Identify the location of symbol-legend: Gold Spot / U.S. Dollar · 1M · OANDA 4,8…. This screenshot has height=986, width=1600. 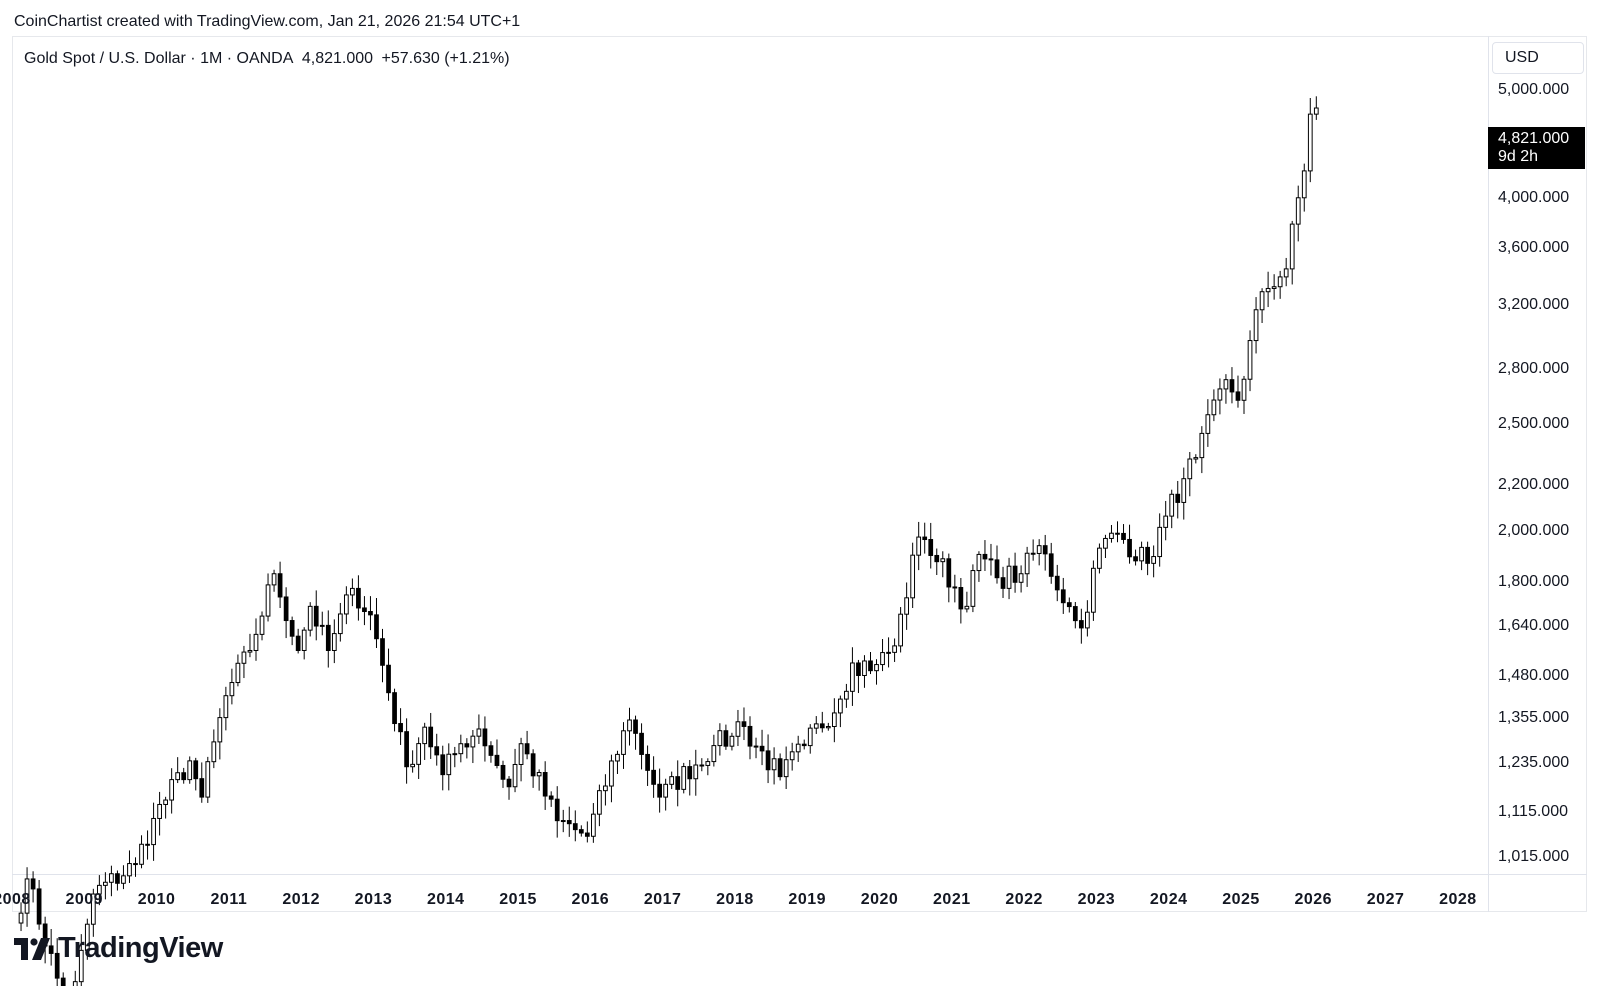
(269, 59).